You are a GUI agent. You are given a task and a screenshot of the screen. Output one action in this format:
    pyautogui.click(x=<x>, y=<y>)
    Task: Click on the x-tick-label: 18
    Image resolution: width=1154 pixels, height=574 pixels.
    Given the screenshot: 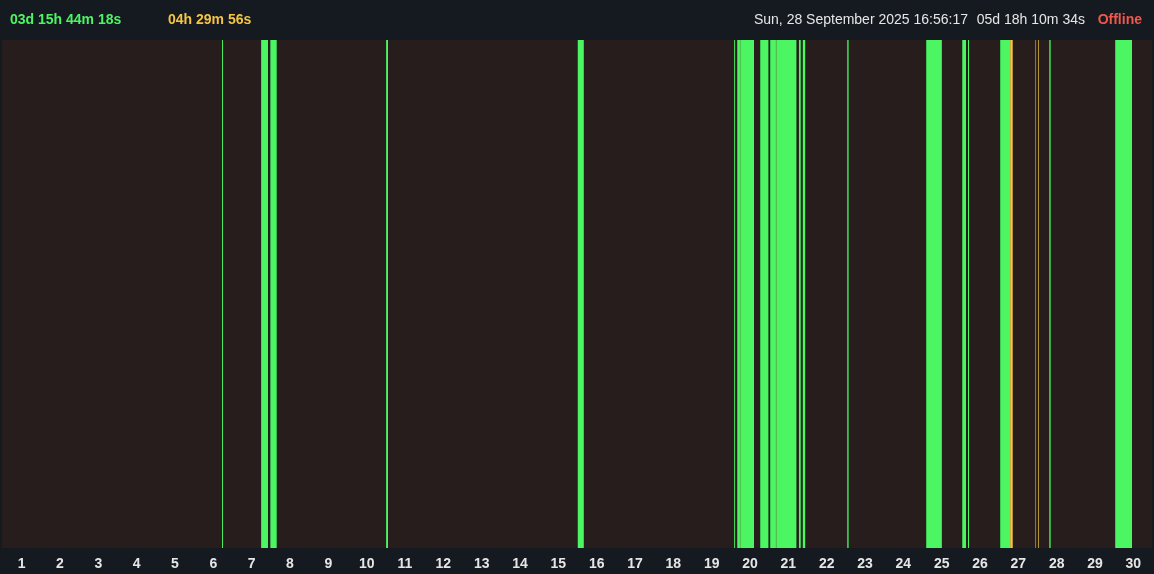 What is the action you would take?
    pyautogui.click(x=673, y=562)
    